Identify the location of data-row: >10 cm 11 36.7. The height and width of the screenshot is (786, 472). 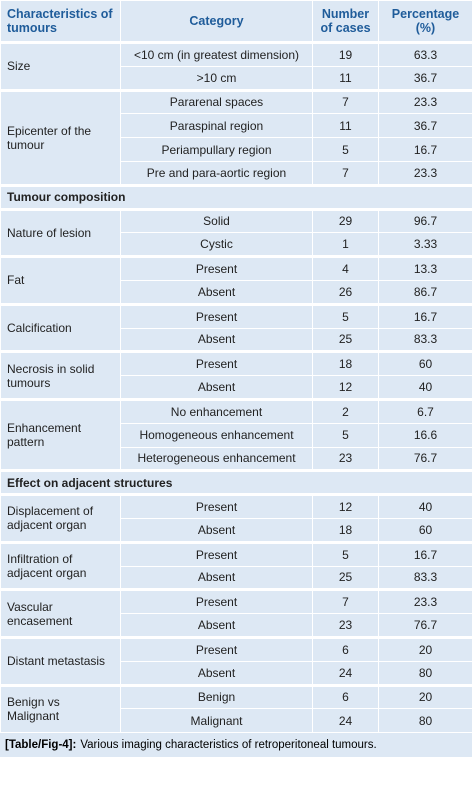
(236, 78).